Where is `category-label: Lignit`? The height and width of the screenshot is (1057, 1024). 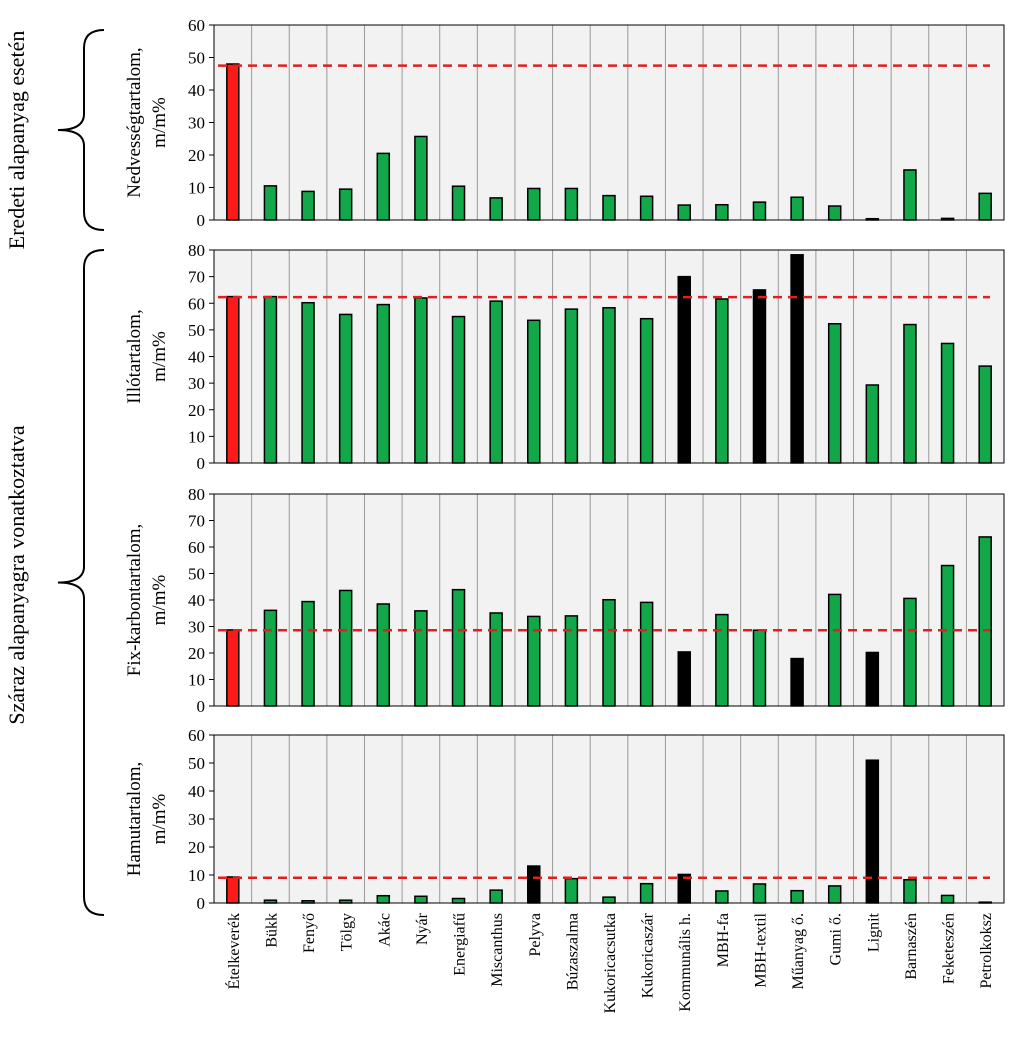 category-label: Lignit is located at coordinates (873, 932).